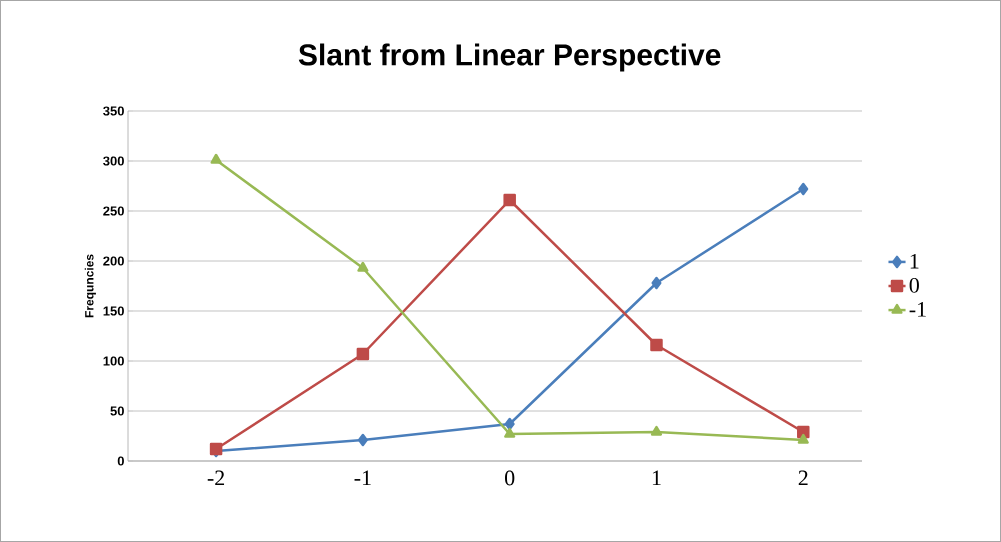  What do you see at coordinates (362, 478) in the screenshot?
I see `x-tick-label: -1` at bounding box center [362, 478].